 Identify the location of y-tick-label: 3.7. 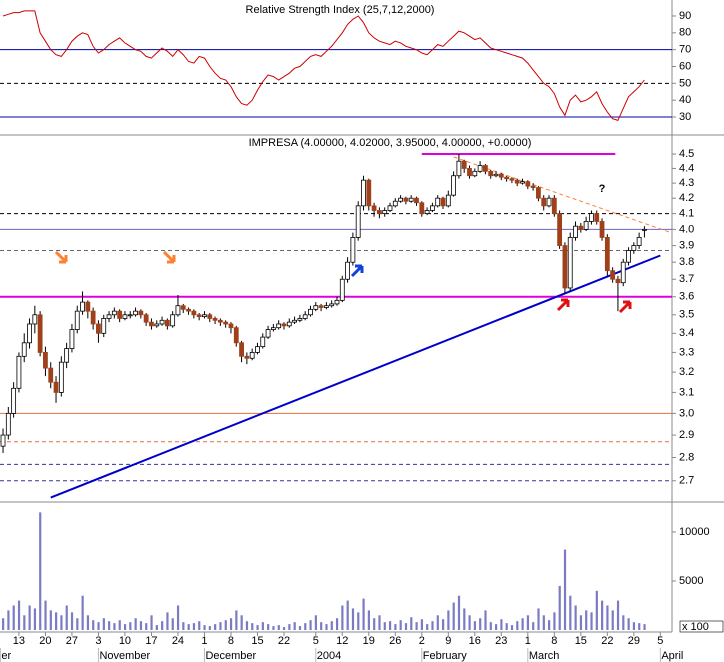
(686, 279).